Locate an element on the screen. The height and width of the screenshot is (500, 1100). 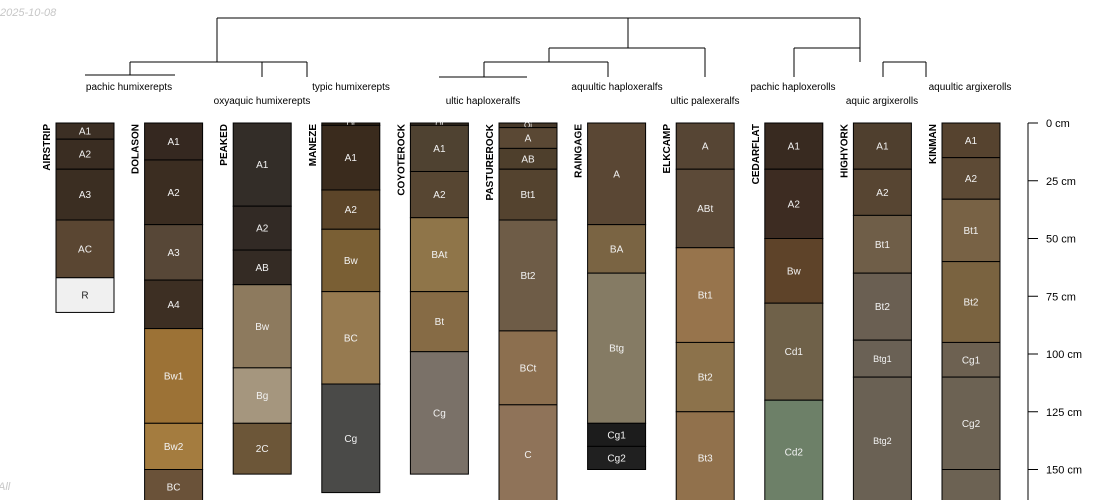
profile-cedarflat: CEDARFLAT A1 A2 Bw Cd1 Cd2 is located at coordinates (787, 311).